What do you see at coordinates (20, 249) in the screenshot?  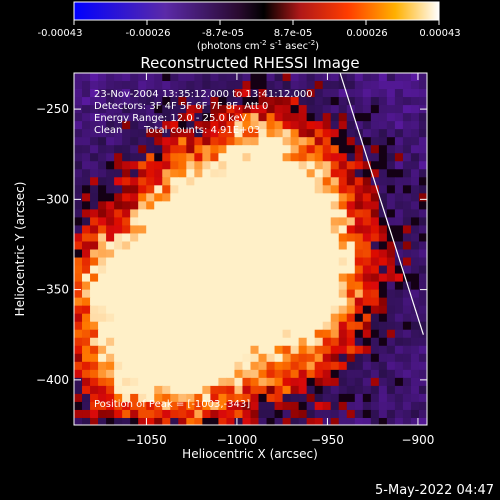 I see `y-axis-label: Heliocentric Y (arcsec)` at bounding box center [20, 249].